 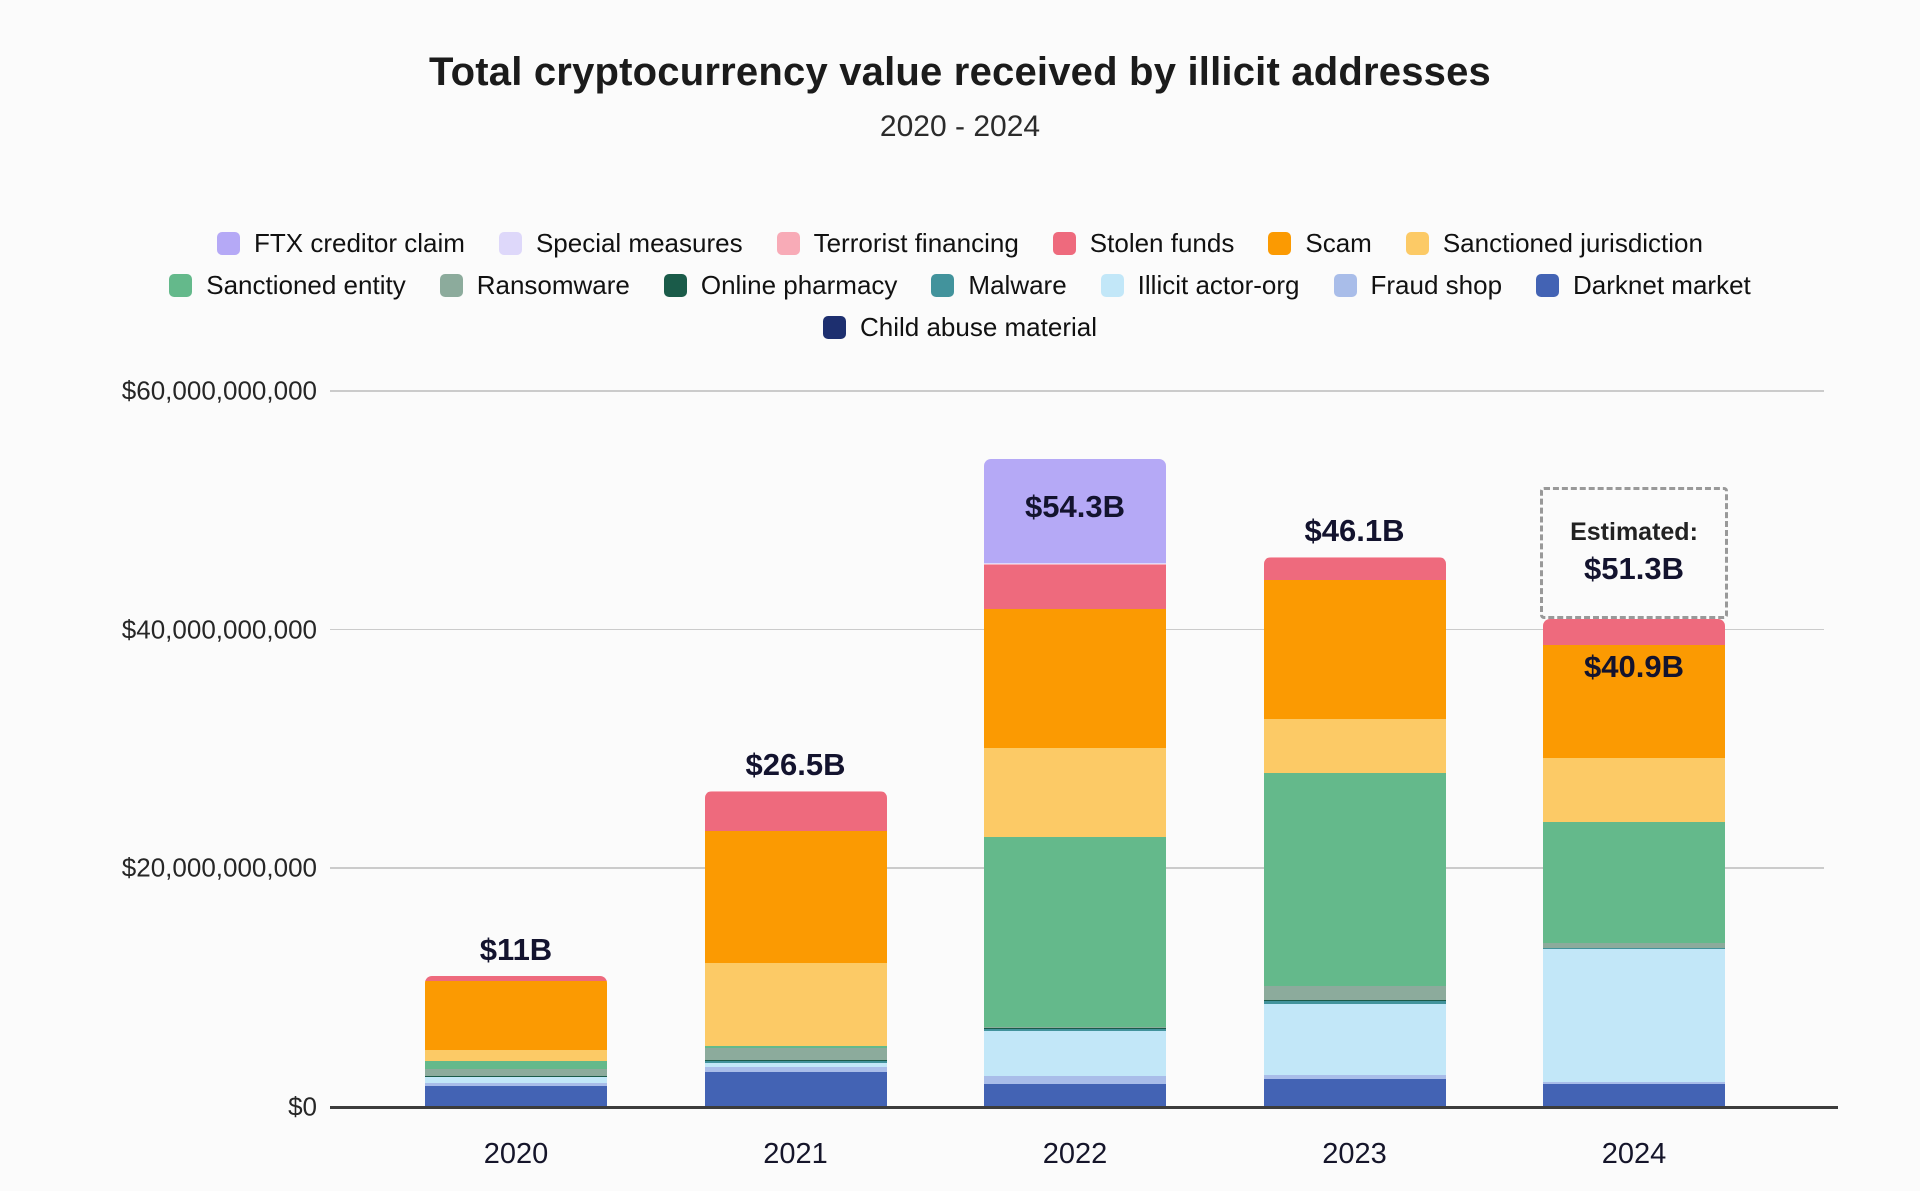 What do you see at coordinates (639, 243) in the screenshot?
I see `legend-label: Special measures` at bounding box center [639, 243].